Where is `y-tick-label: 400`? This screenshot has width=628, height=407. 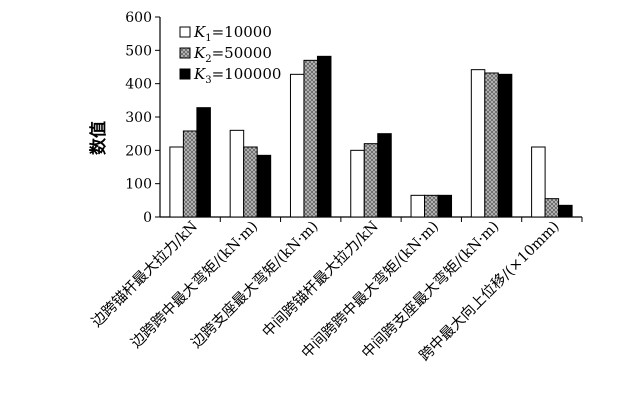
y-tick-label: 400 is located at coordinates (138, 85).